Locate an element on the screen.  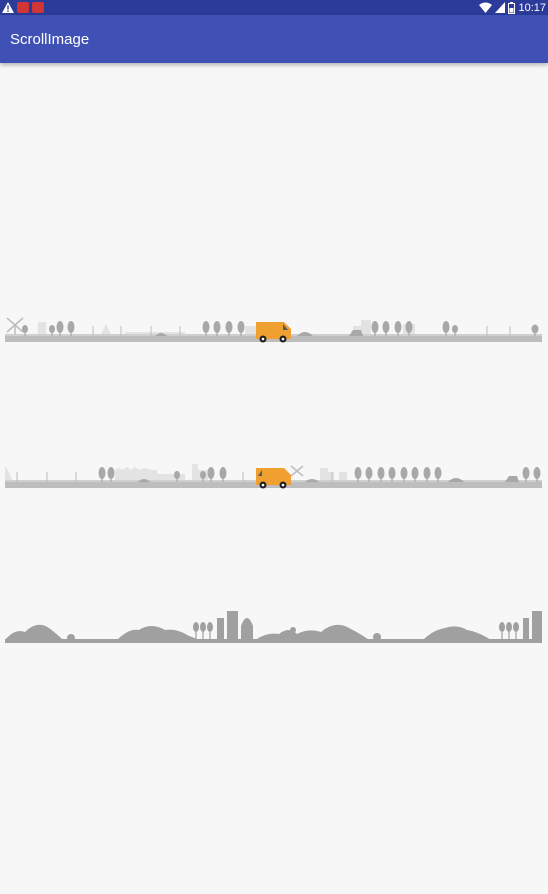
app-title: ScrollImage is located at coordinates (50, 39).